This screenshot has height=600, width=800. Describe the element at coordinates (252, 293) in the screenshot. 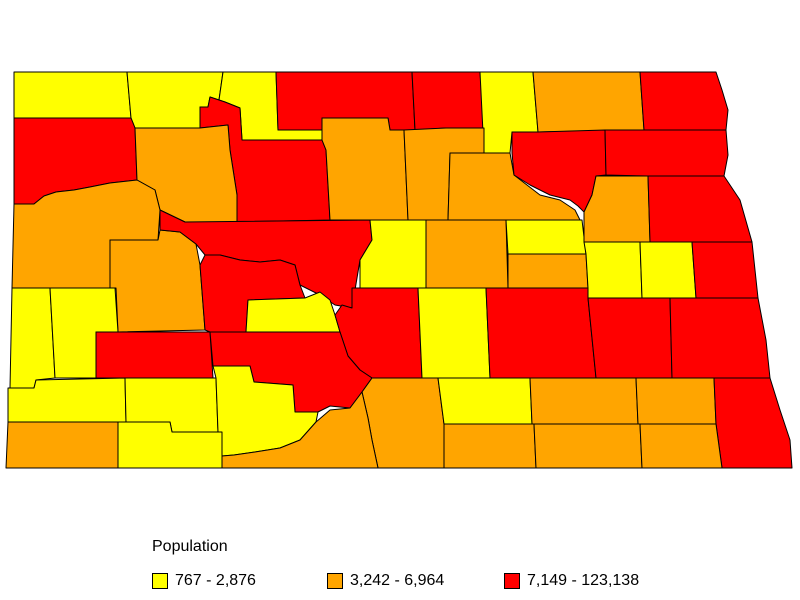

I see `county-mercer` at that location.